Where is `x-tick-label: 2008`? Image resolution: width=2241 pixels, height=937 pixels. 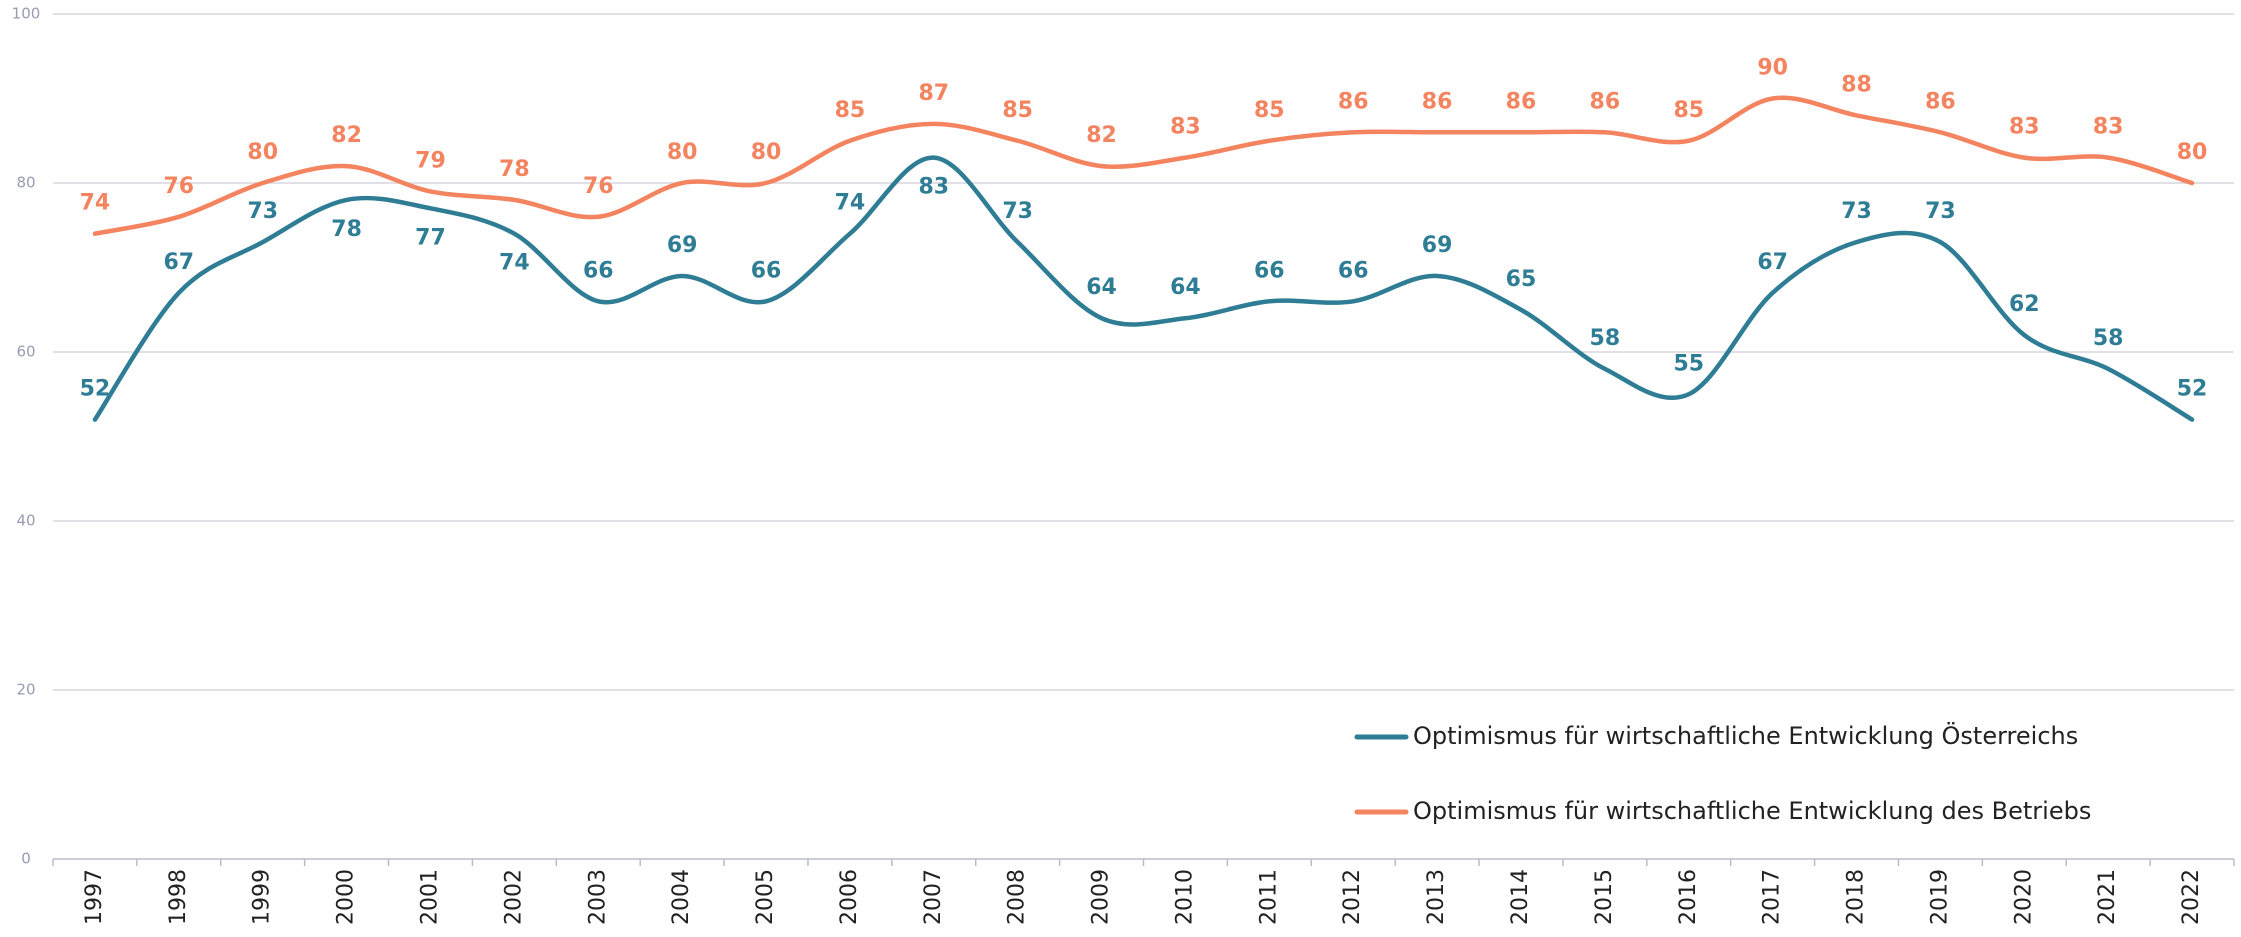
x-tick-label: 2008 is located at coordinates (1017, 897).